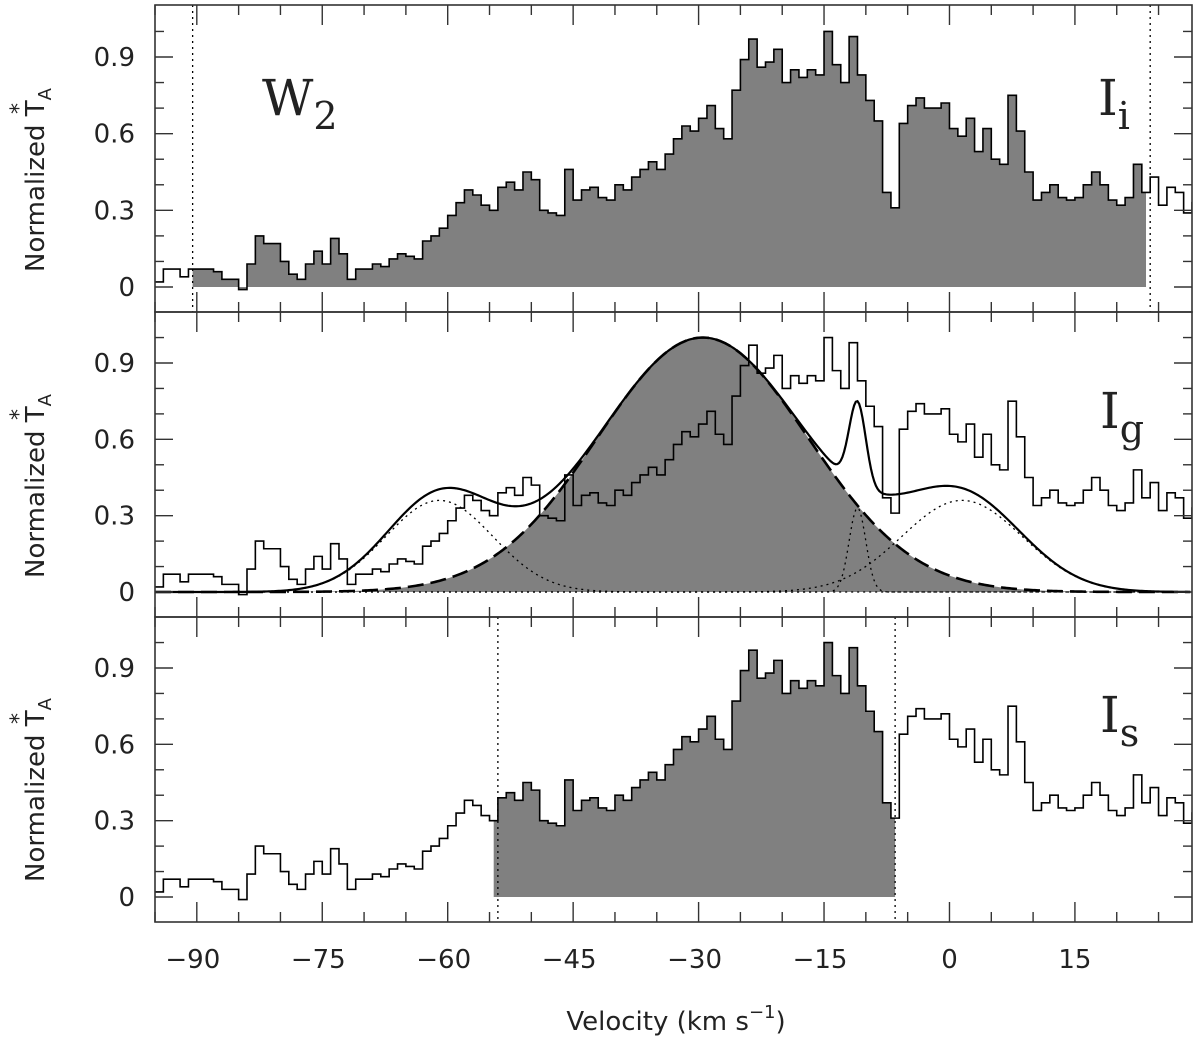 The height and width of the screenshot is (1042, 1200). Describe the element at coordinates (694, 769) in the screenshot. I see `shaded-region` at that location.